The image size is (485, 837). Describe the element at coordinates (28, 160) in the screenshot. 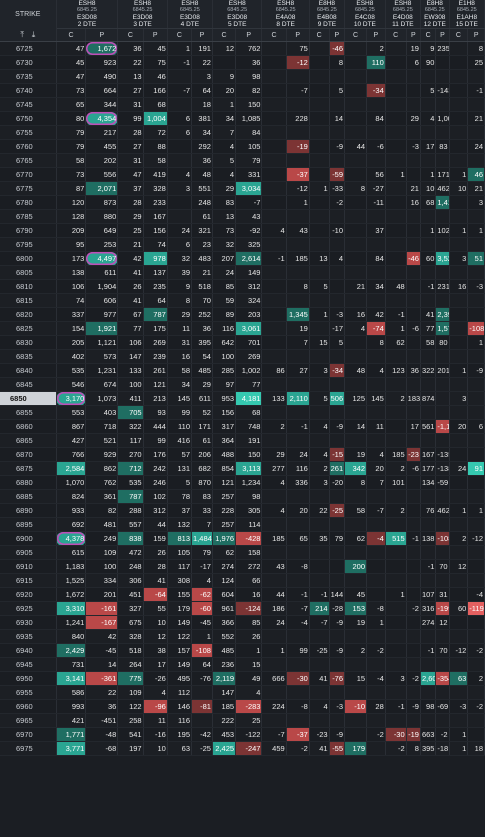

I see `strike-cell: 6765` at that location.